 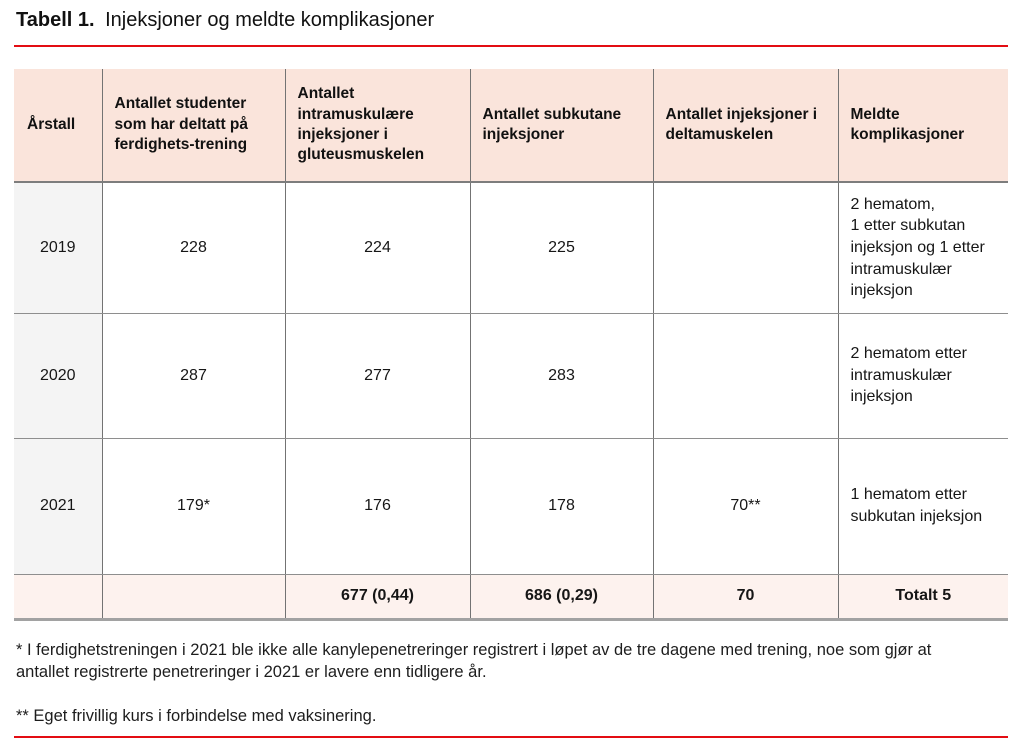 I want to click on cell-deltoid: 70**, so click(x=745, y=506).